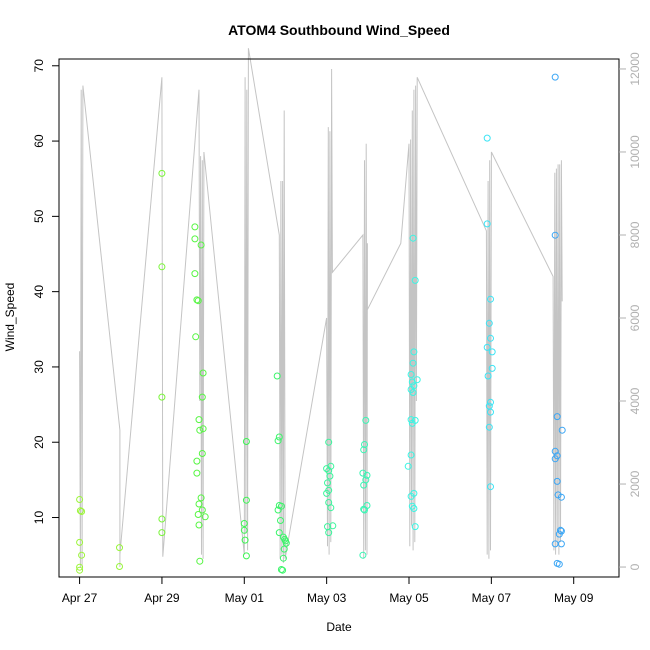 The image size is (650, 650). What do you see at coordinates (39, 367) in the screenshot?
I see `y-tick-label: 30` at bounding box center [39, 367].